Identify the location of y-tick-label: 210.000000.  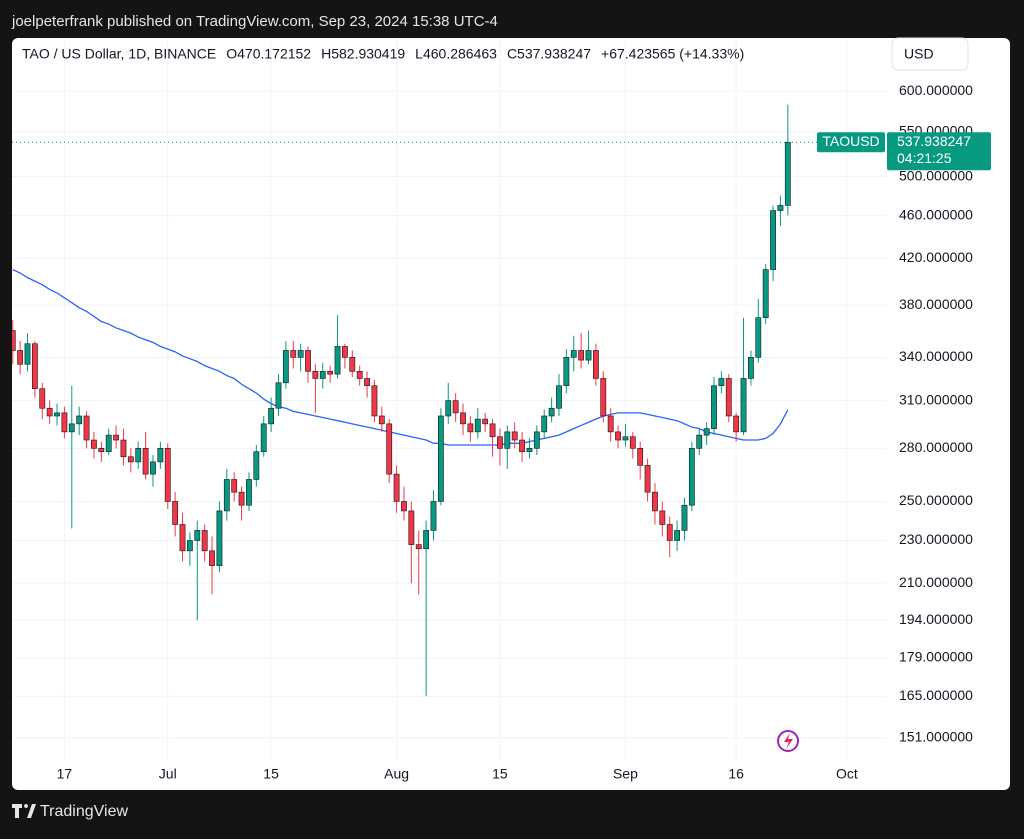
(936, 582).